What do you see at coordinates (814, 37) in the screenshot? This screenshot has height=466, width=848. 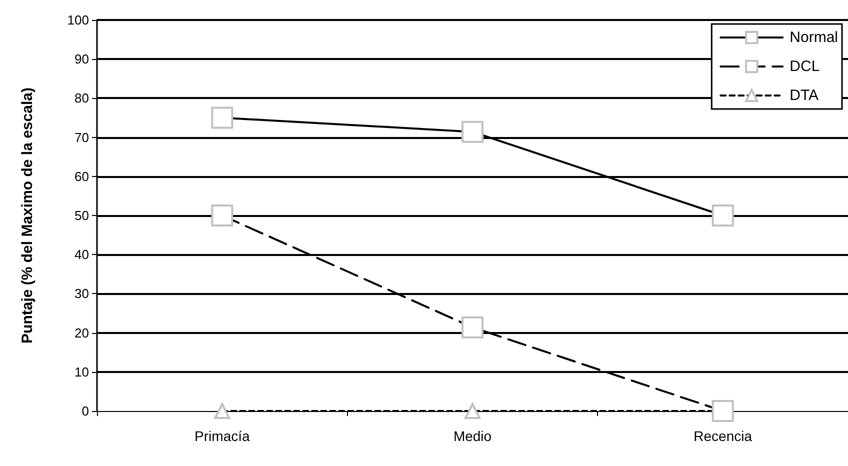 I see `legend-label: Normal` at bounding box center [814, 37].